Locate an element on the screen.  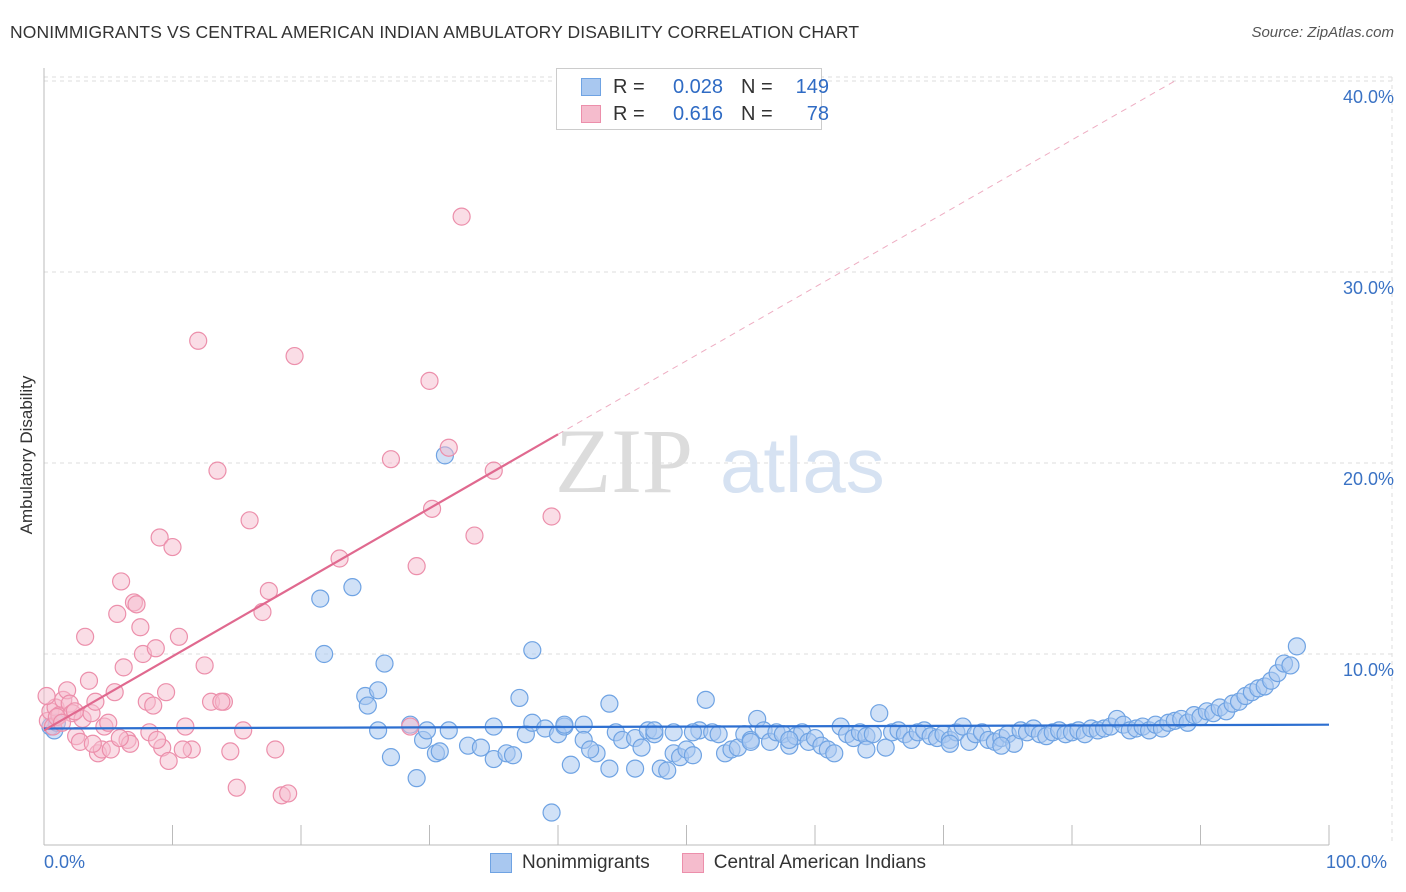
x-tick-100: 100.0% is located at coordinates (1357, 862).